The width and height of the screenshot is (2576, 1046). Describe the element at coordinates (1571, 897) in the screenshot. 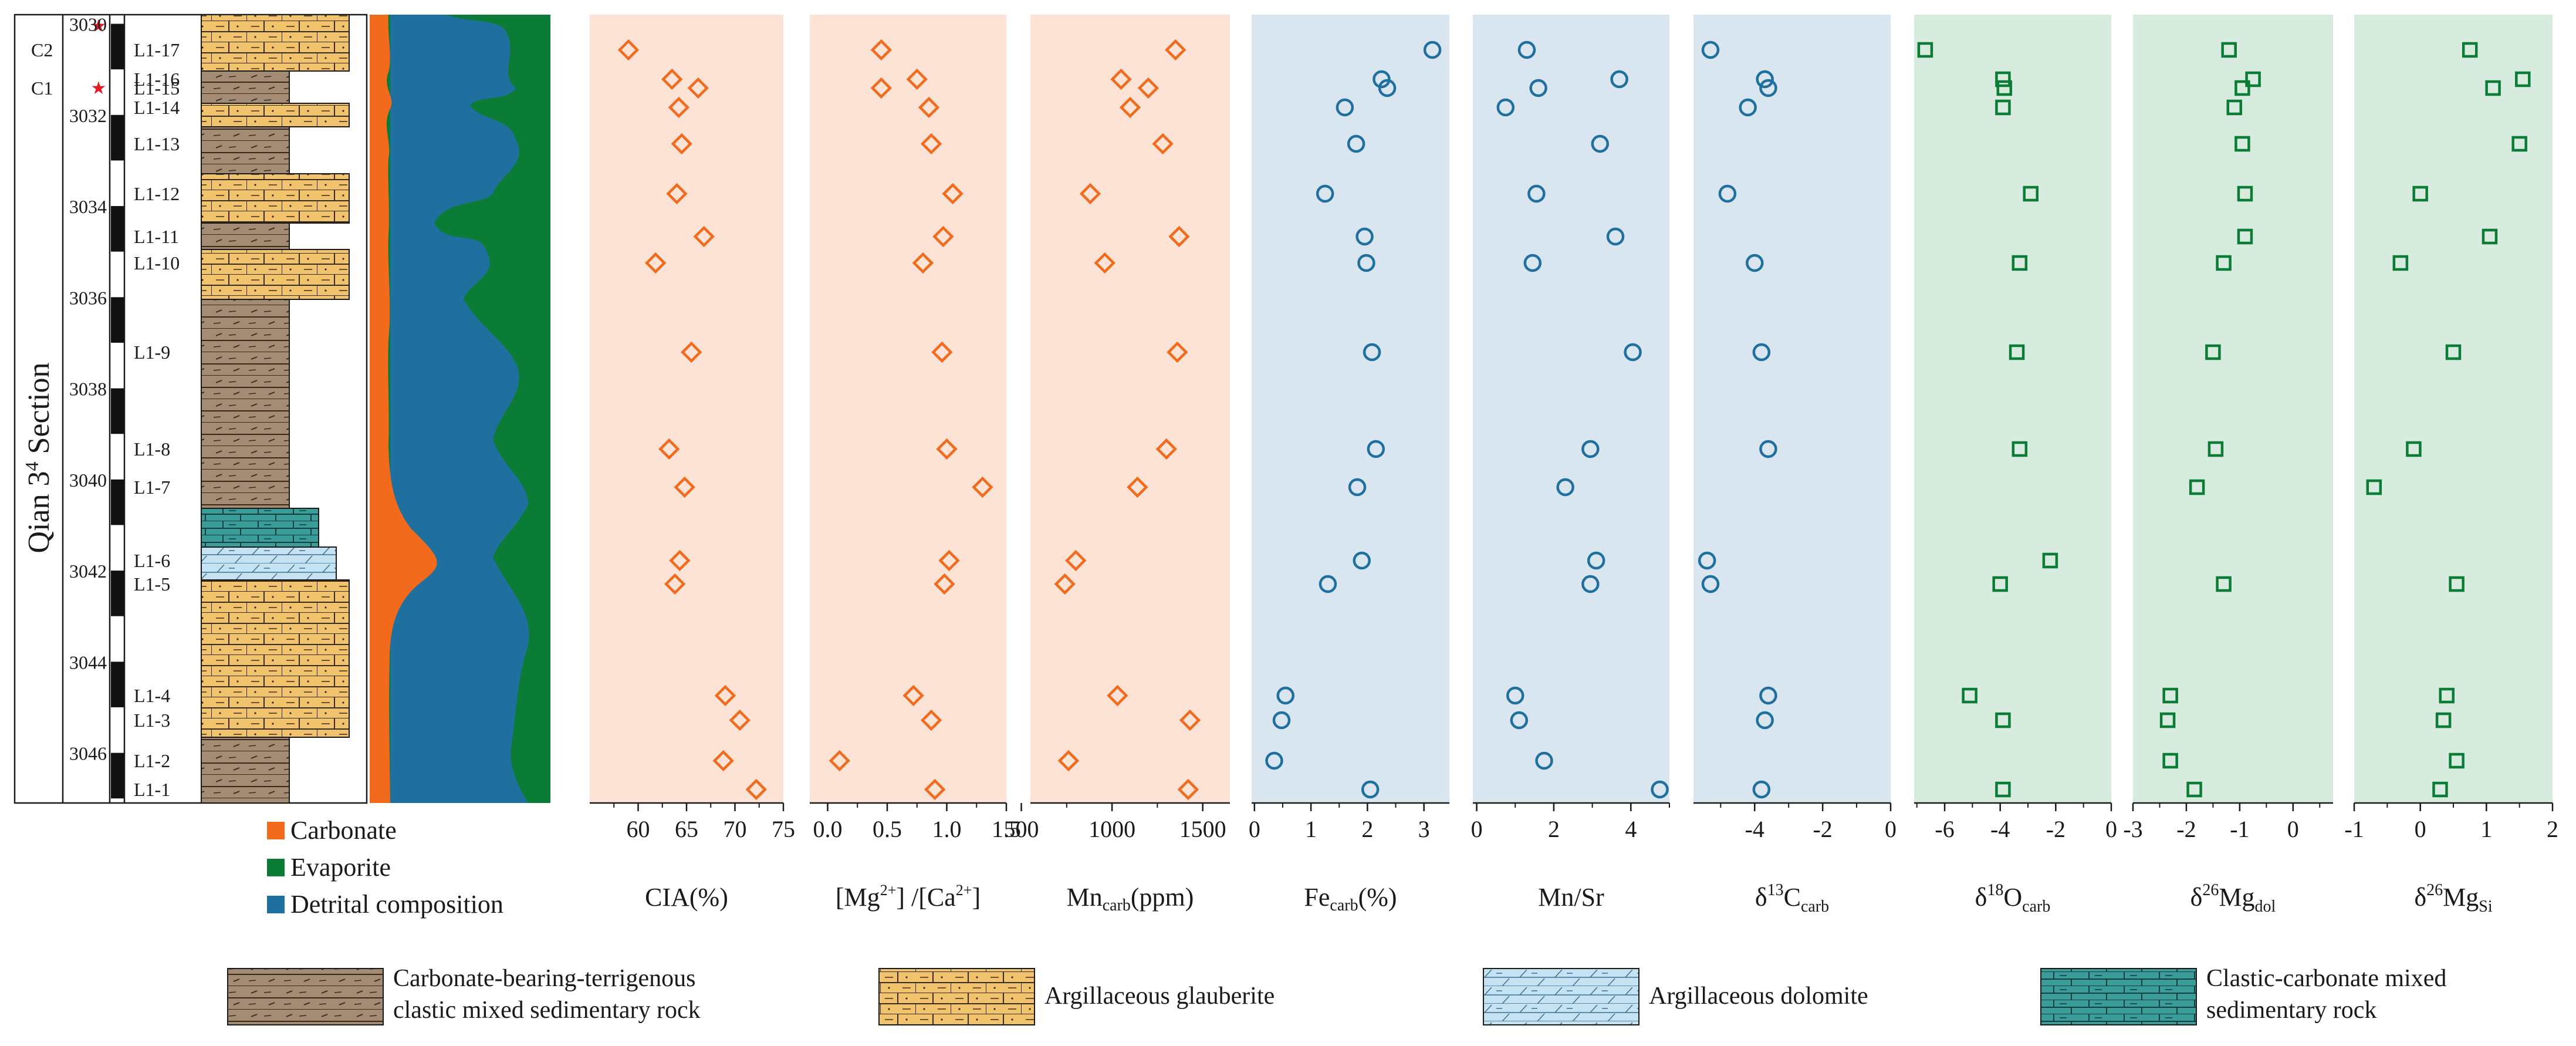

I see `panel-title: Mn/Sr` at that location.